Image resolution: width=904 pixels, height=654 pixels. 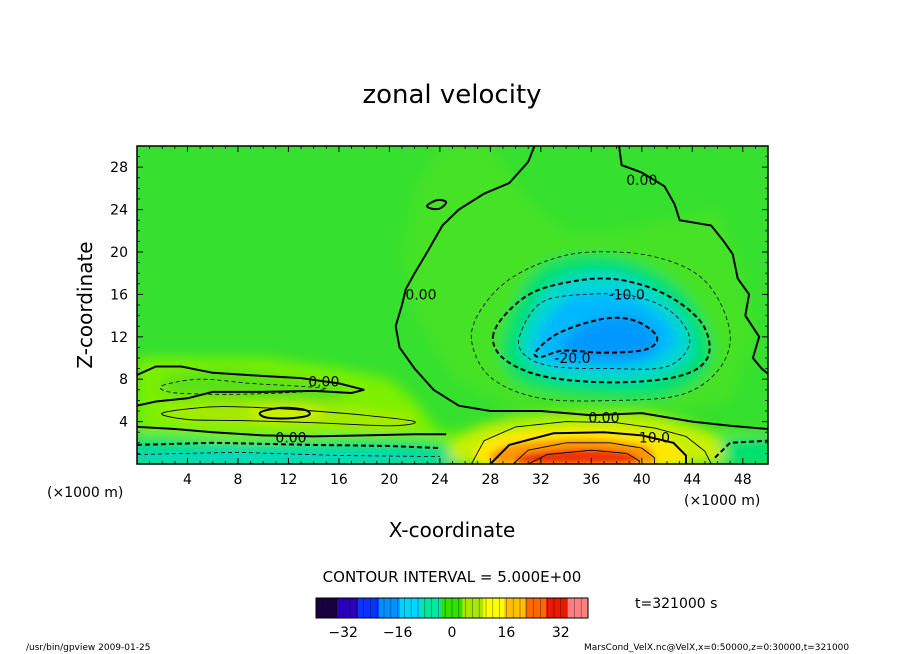 What do you see at coordinates (243, 386) in the screenshot?
I see `contour-left-neg5` at bounding box center [243, 386].